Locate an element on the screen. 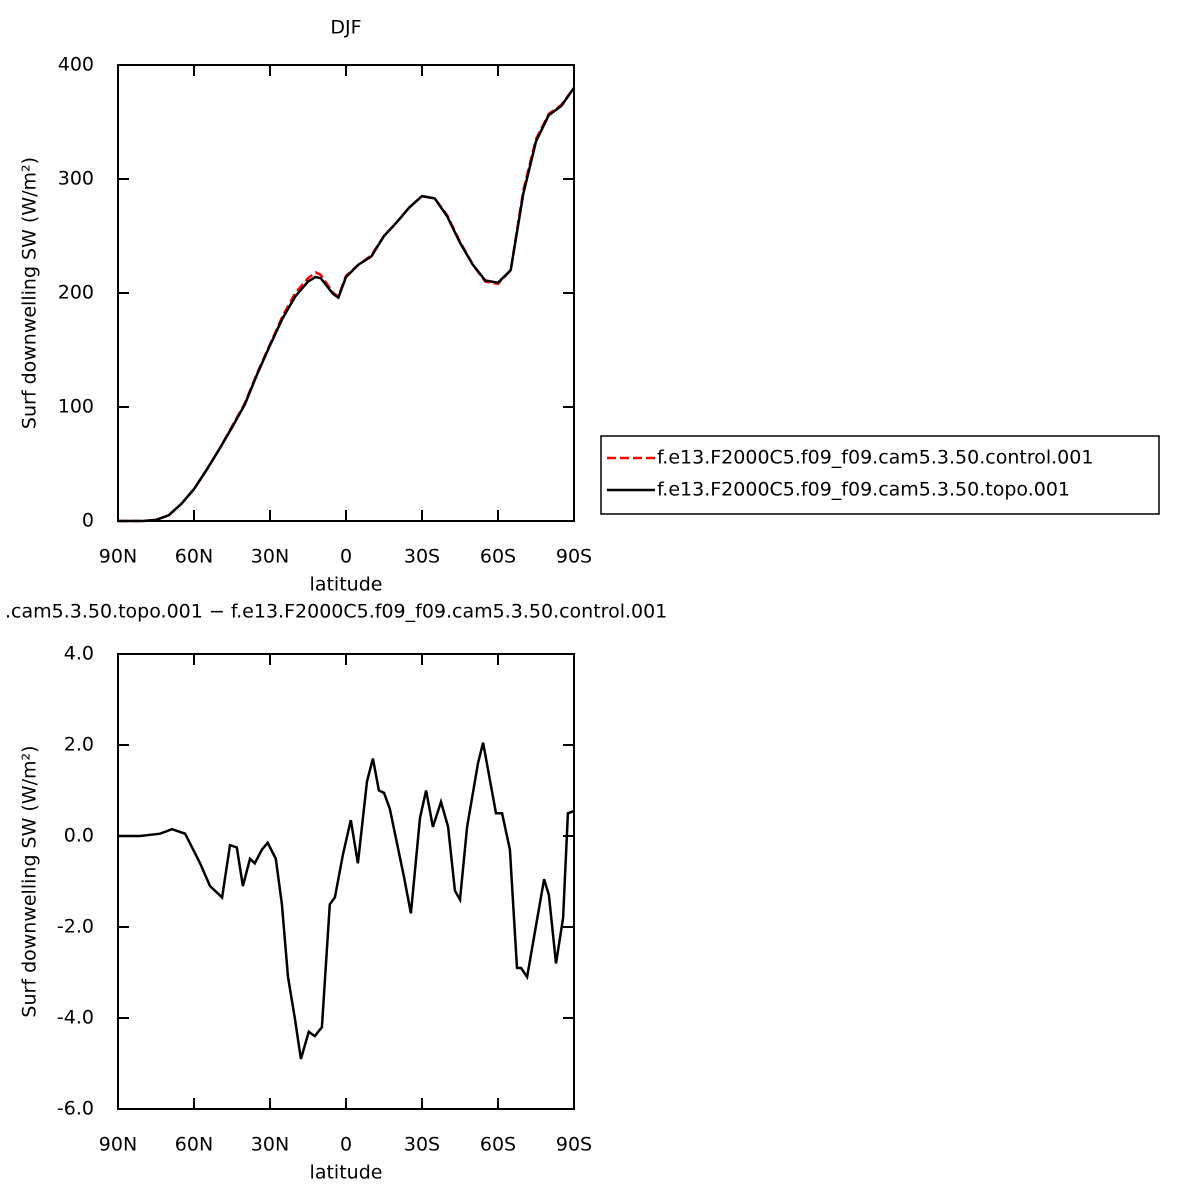 This screenshot has width=1199, height=1197. y-tick-label: 4.0 is located at coordinates (79, 654).